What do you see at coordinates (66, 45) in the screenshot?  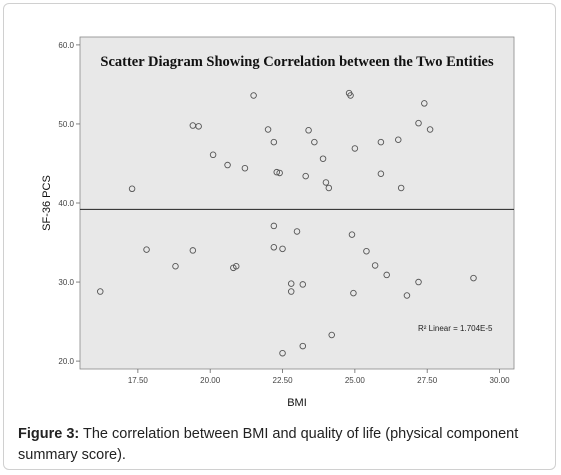 I see `y-tick-label: 60.0` at bounding box center [66, 45].